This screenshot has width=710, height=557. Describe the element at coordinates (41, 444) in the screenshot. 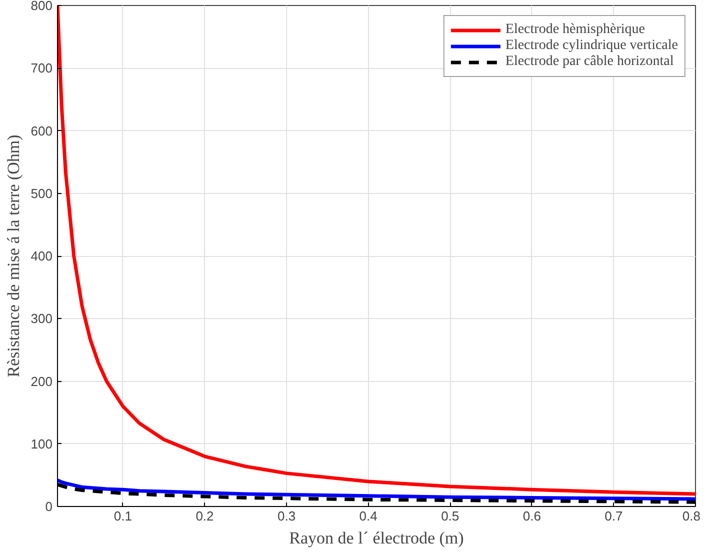

I see `y-tick-label: 100` at that location.